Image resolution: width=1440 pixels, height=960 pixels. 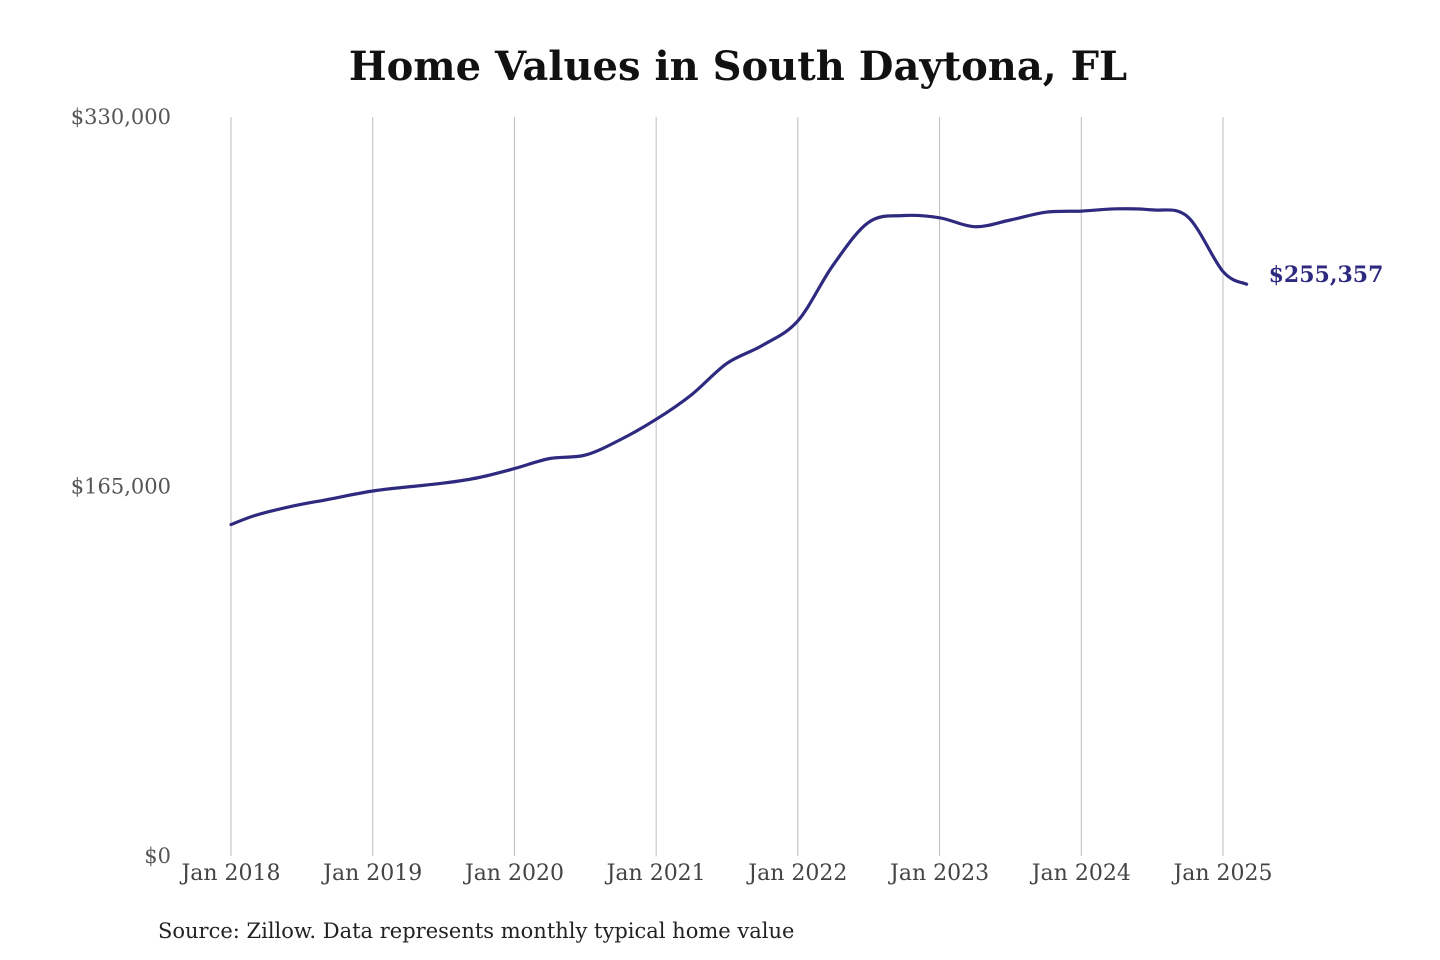 I want to click on x-tick-label: Jan 2021, so click(x=655, y=873).